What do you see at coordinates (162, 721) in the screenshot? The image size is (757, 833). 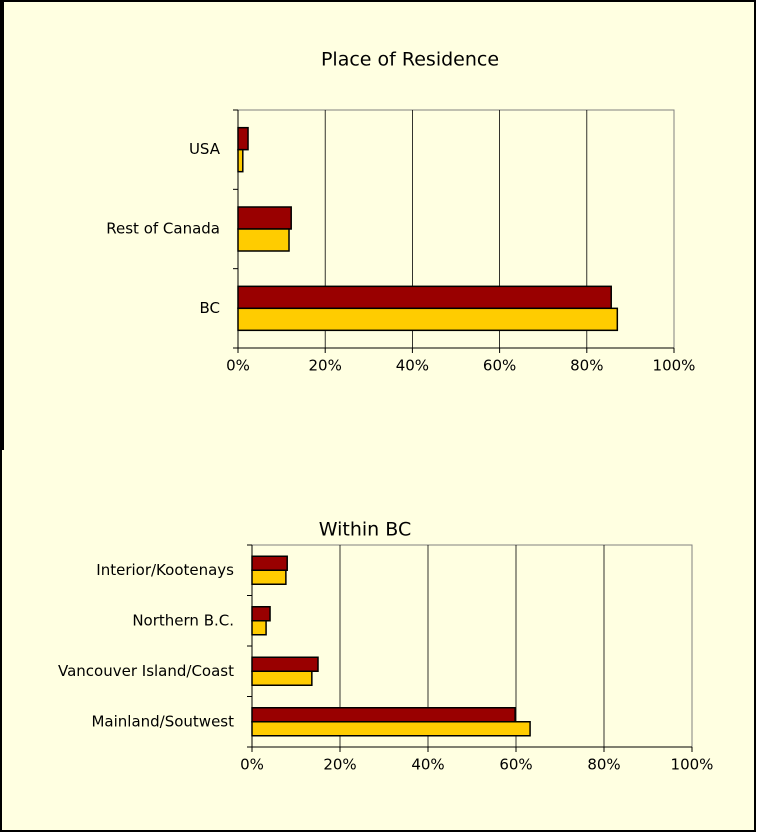 I see `y-tick-label: Mainland/Soutwest` at bounding box center [162, 721].